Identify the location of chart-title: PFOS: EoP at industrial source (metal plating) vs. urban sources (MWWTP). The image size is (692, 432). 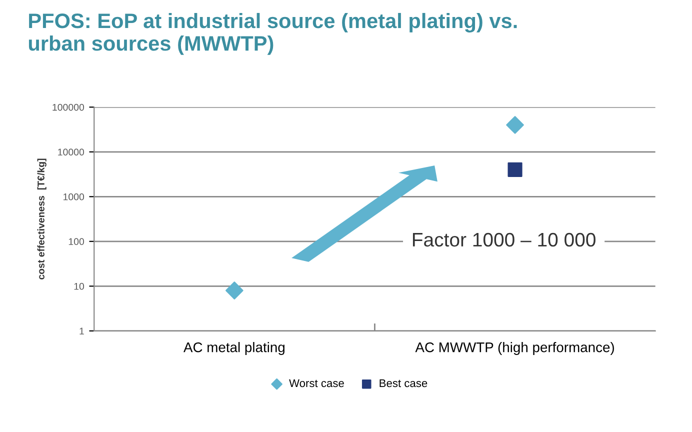
(272, 33).